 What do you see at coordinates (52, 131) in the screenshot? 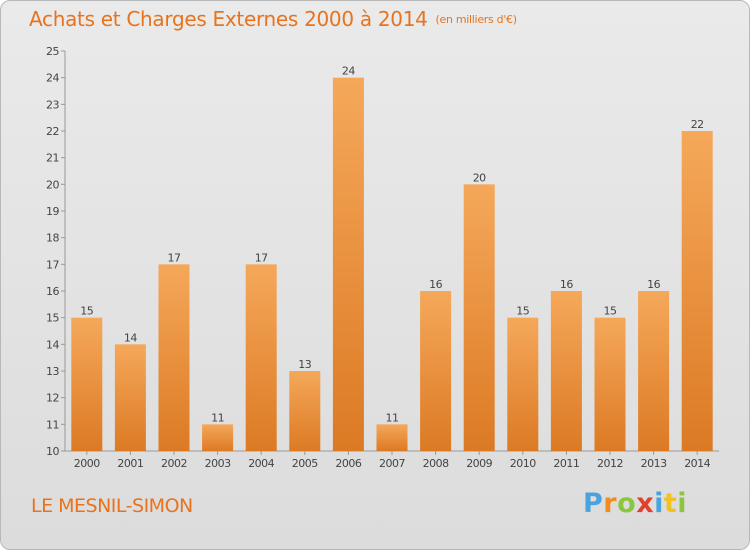
I see `y-tick-label: 22` at bounding box center [52, 131].